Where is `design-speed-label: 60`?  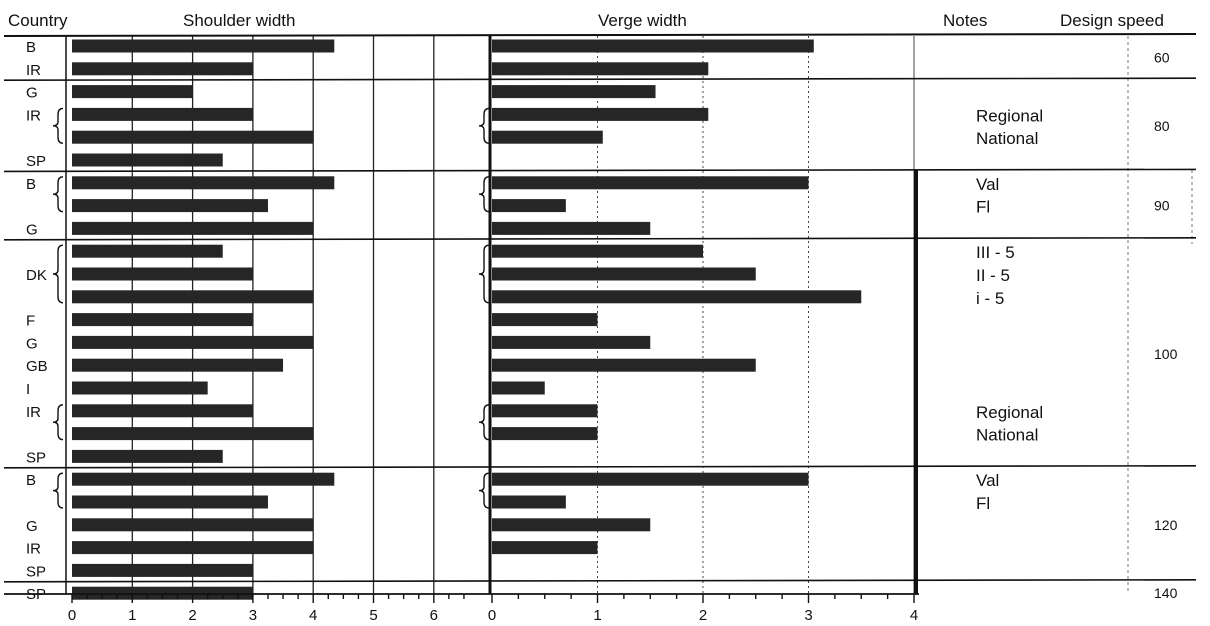 design-speed-label: 60 is located at coordinates (1162, 57).